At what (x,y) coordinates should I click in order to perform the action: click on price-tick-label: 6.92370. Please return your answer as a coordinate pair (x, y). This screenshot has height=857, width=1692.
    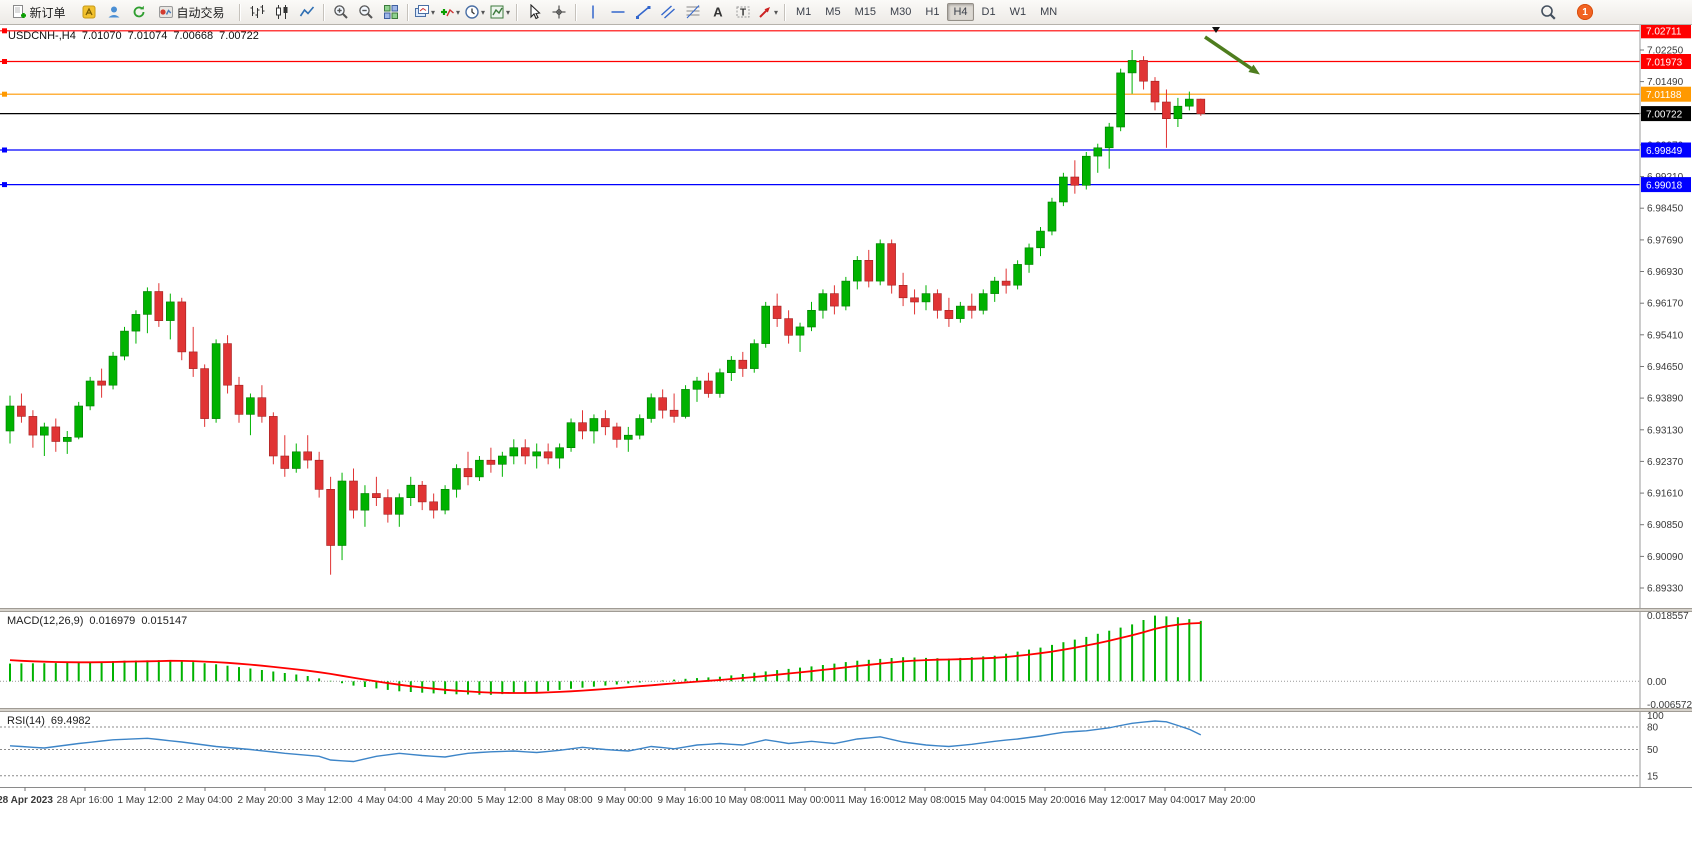
    Looking at the image, I should click on (1665, 462).